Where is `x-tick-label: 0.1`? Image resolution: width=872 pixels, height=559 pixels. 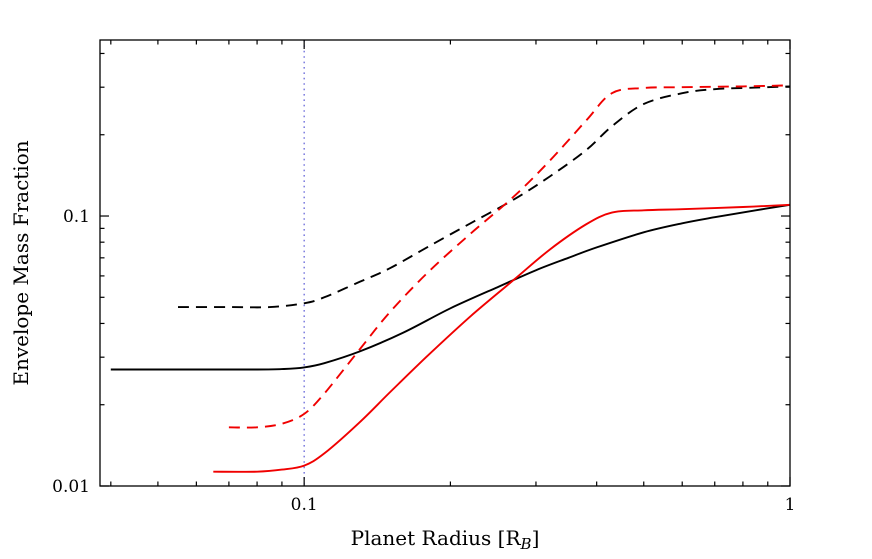 x-tick-label: 0.1 is located at coordinates (304, 505).